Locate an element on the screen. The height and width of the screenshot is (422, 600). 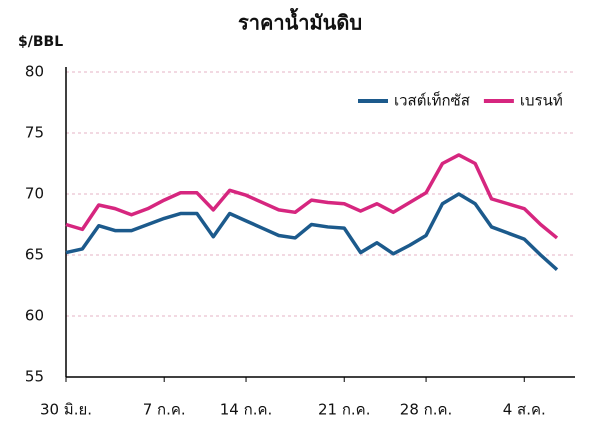
chart-title: ราคาน้ำมันดิบ is located at coordinates (300, 21).